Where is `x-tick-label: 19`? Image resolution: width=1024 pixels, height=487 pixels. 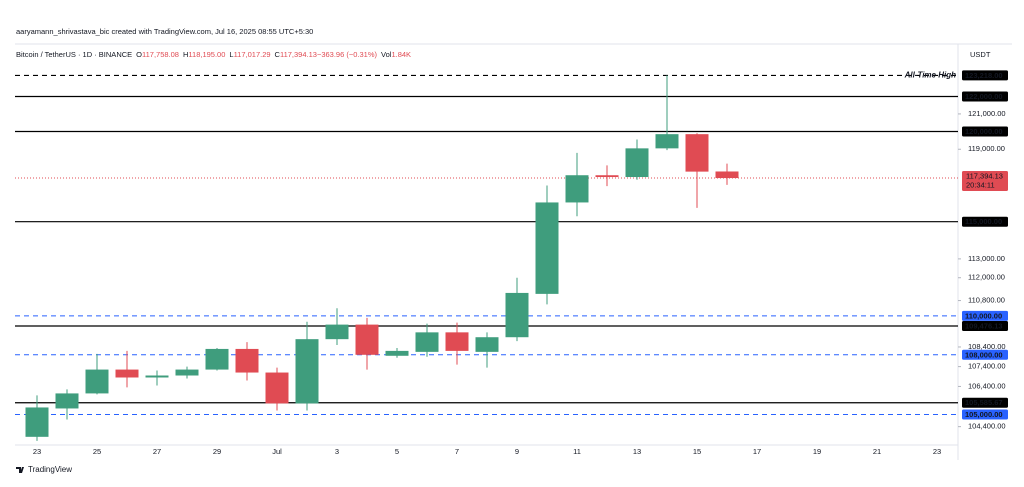
x-tick-label: 19 is located at coordinates (817, 451).